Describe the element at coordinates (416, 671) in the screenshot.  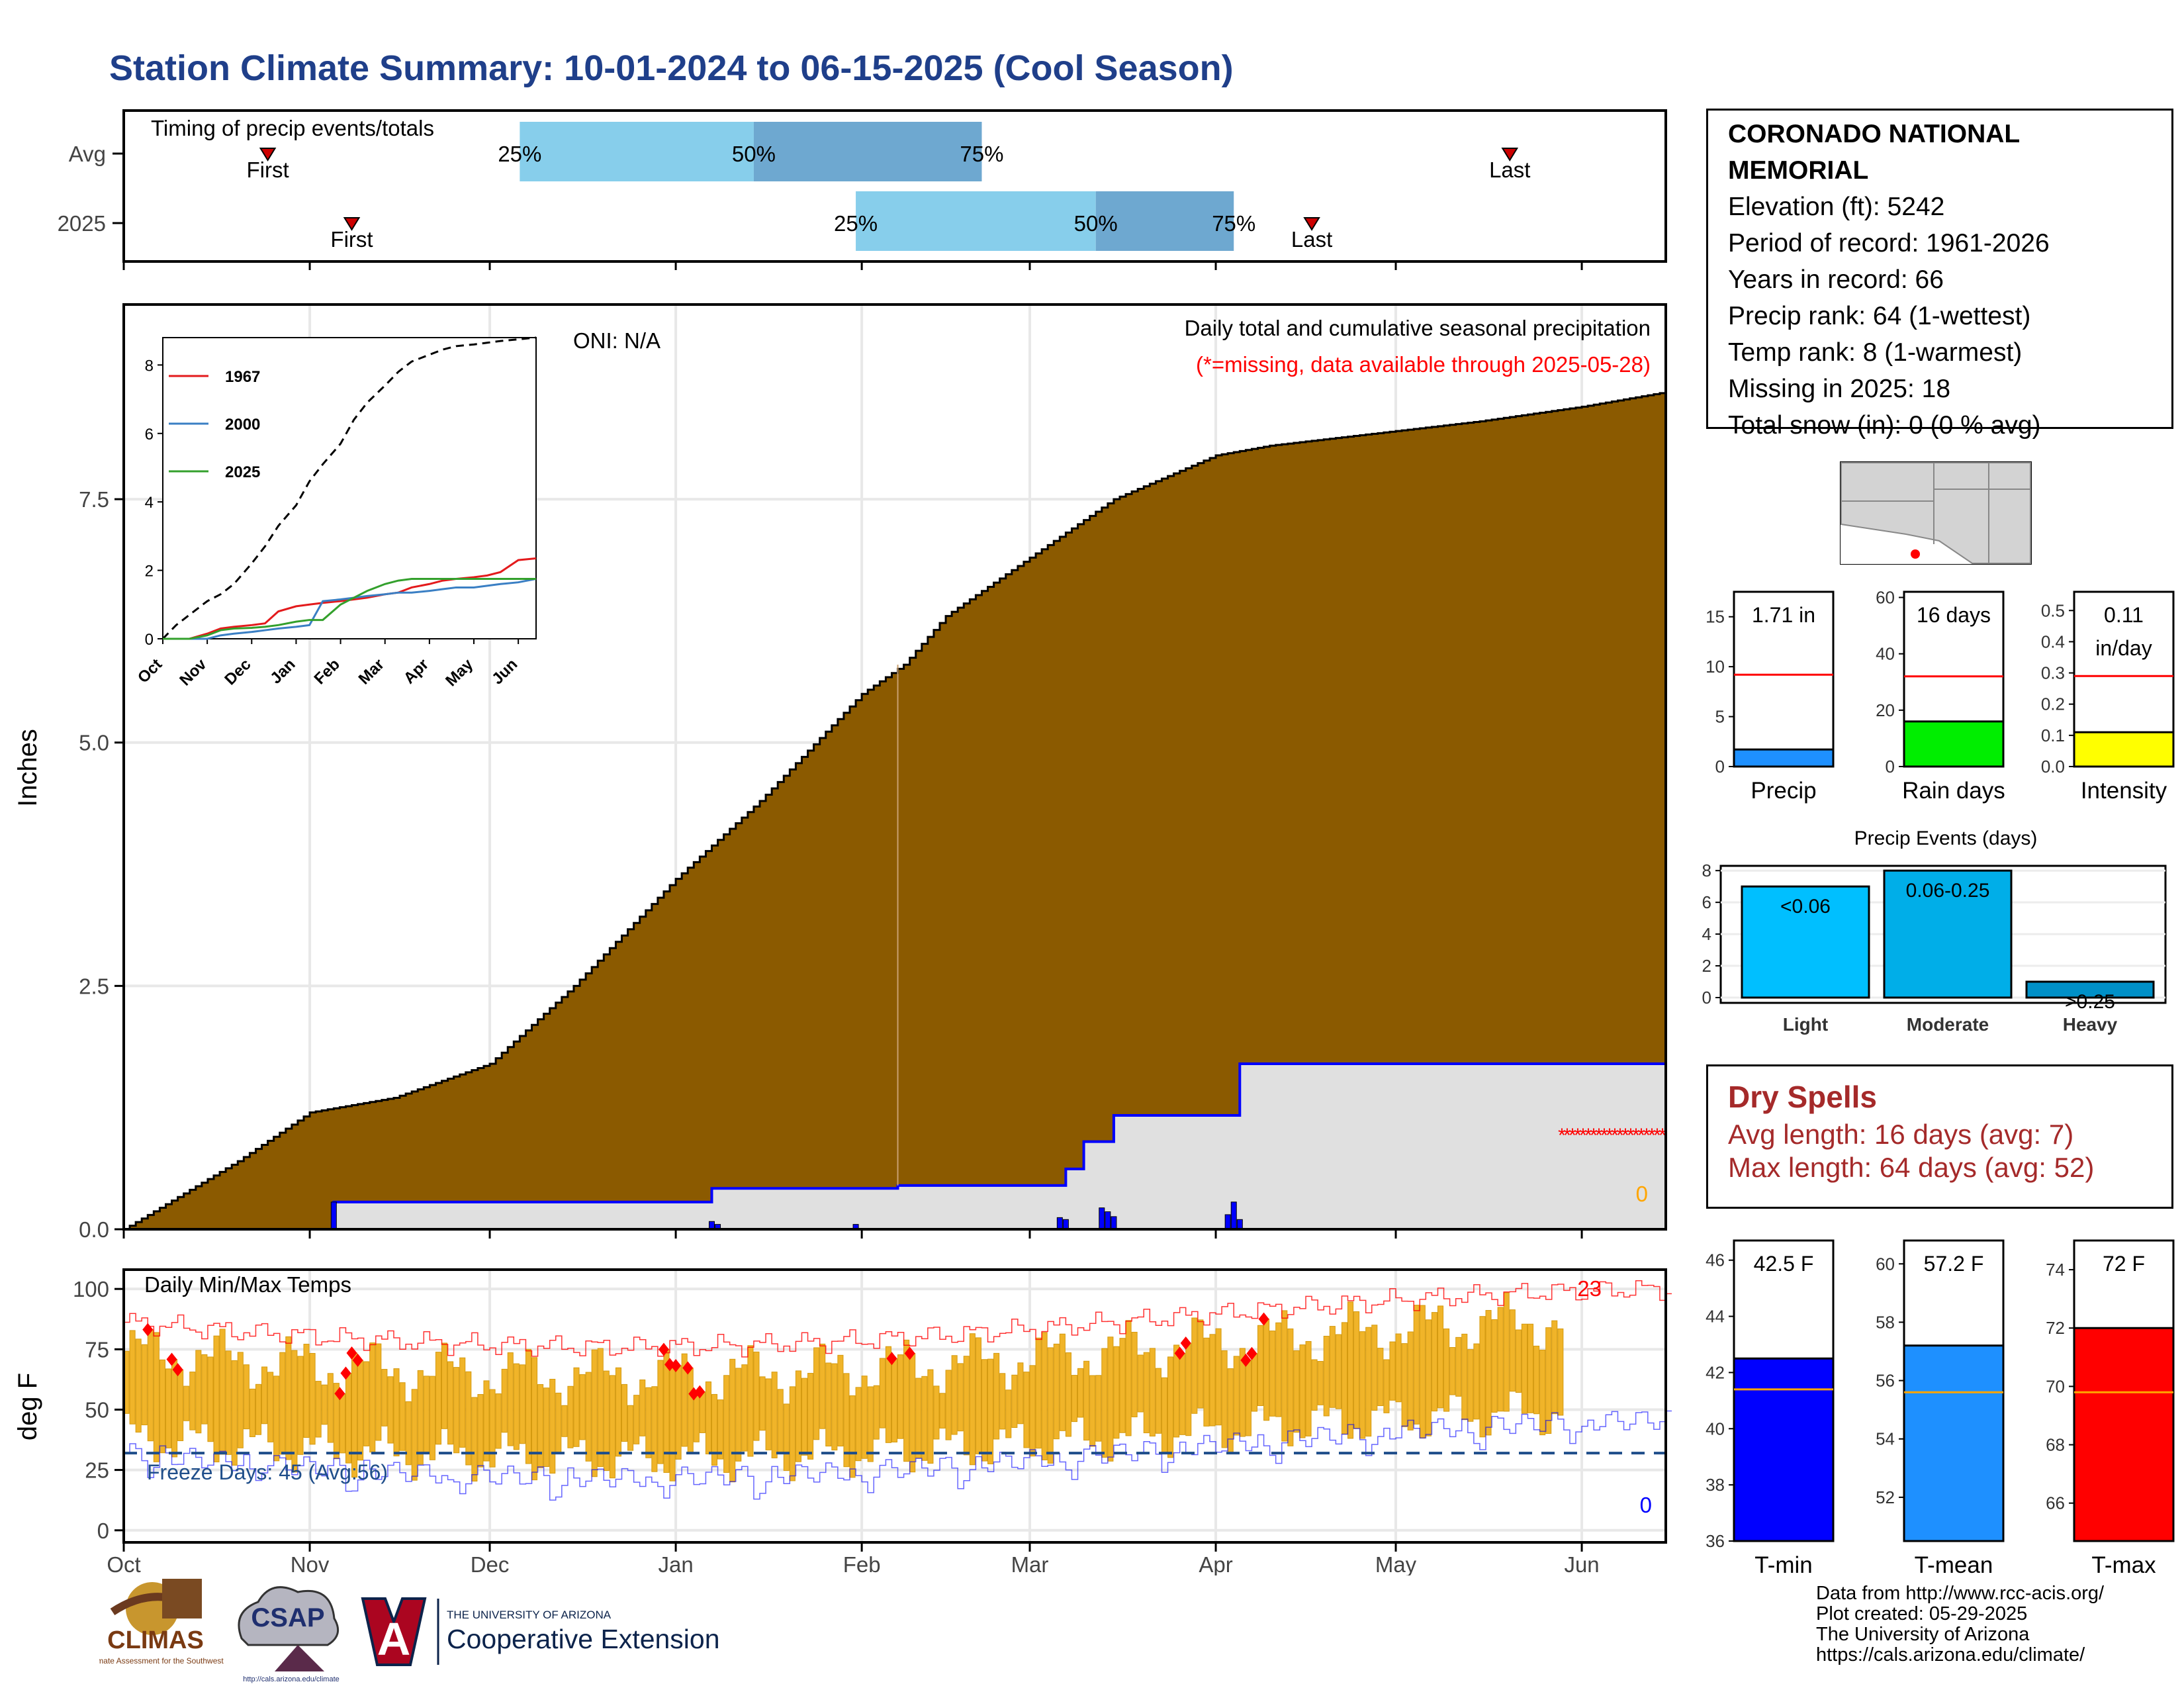
I see `inset-xtick-label: Apr` at that location.